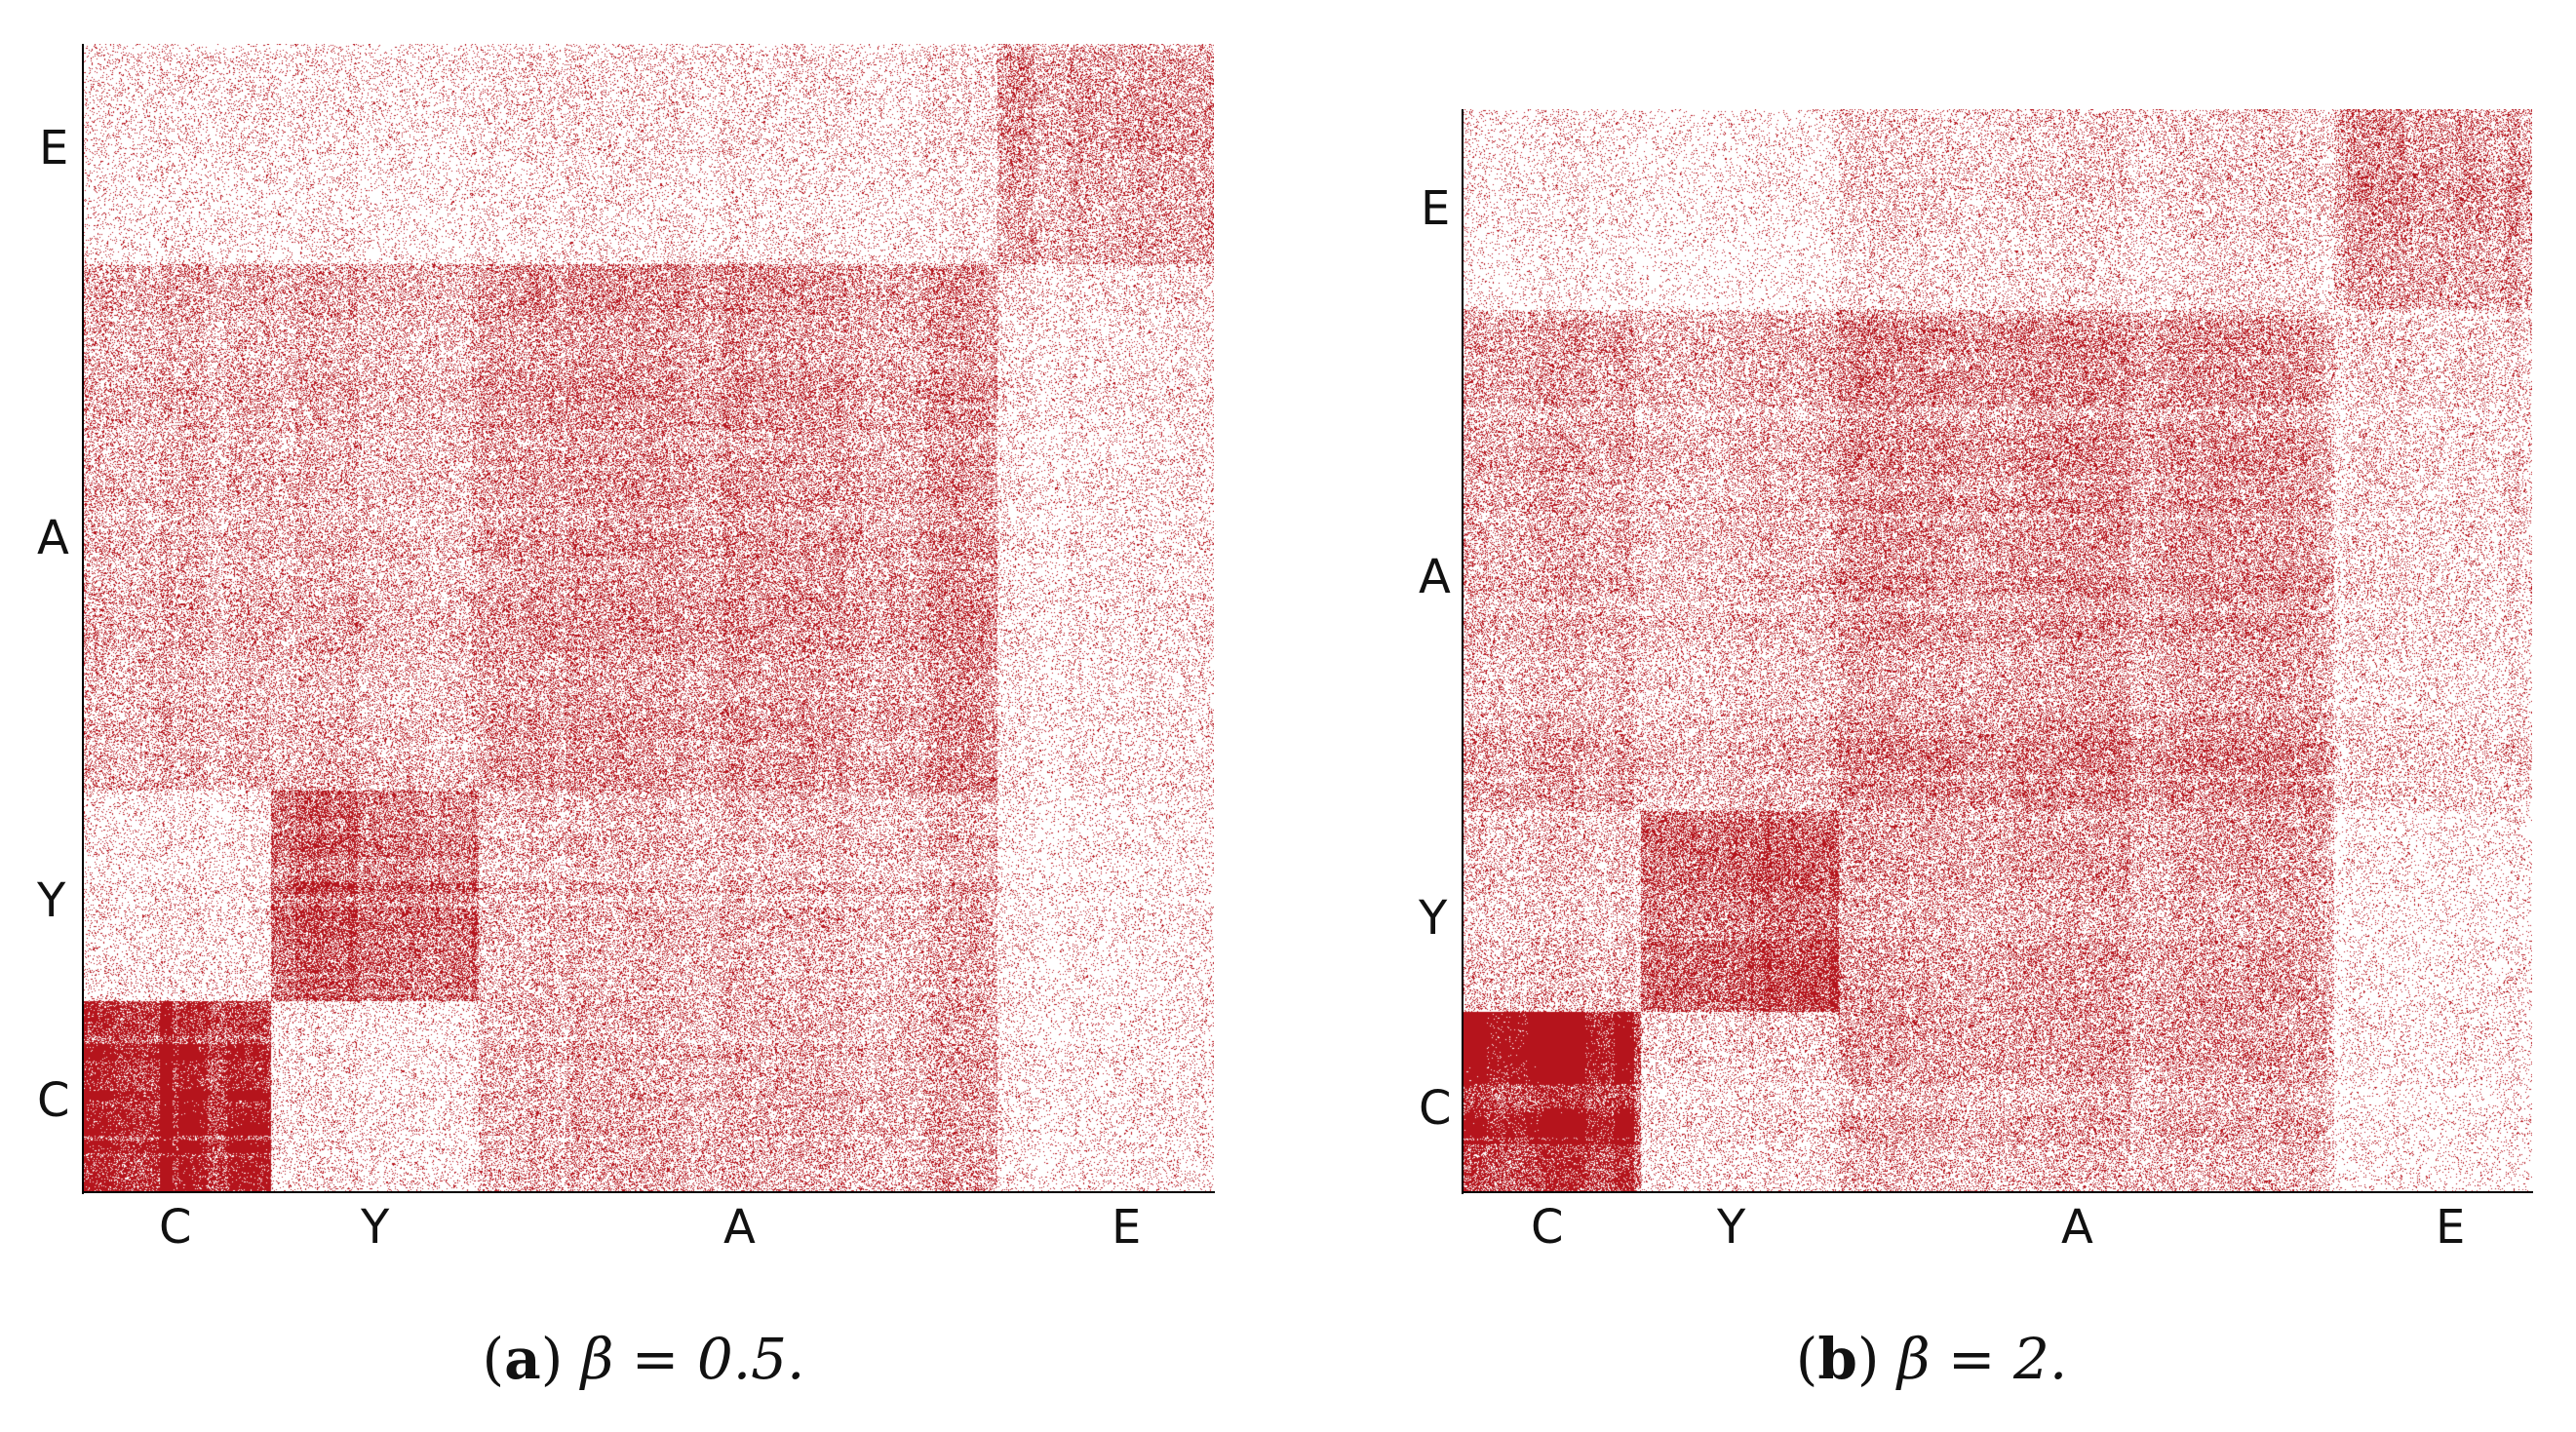 The height and width of the screenshot is (1432, 2576). What do you see at coordinates (2077, 1227) in the screenshot?
I see `x-tick-a-b: A` at bounding box center [2077, 1227].